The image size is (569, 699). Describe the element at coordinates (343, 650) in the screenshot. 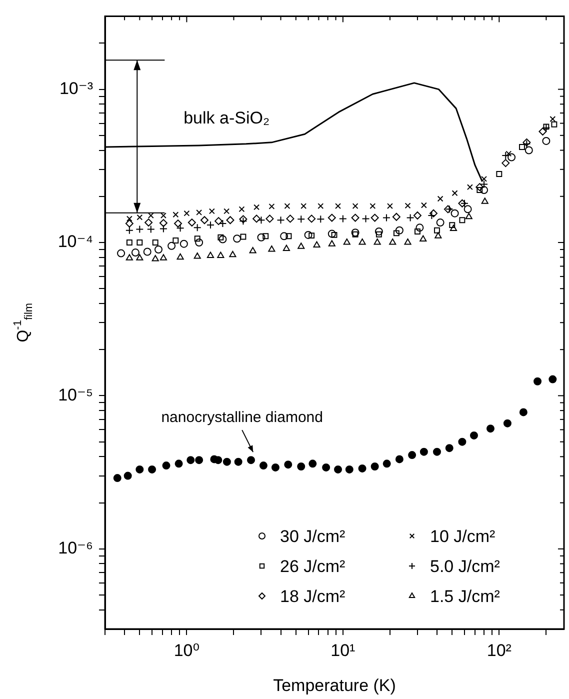

I see `x-tick-label: 10¹` at that location.